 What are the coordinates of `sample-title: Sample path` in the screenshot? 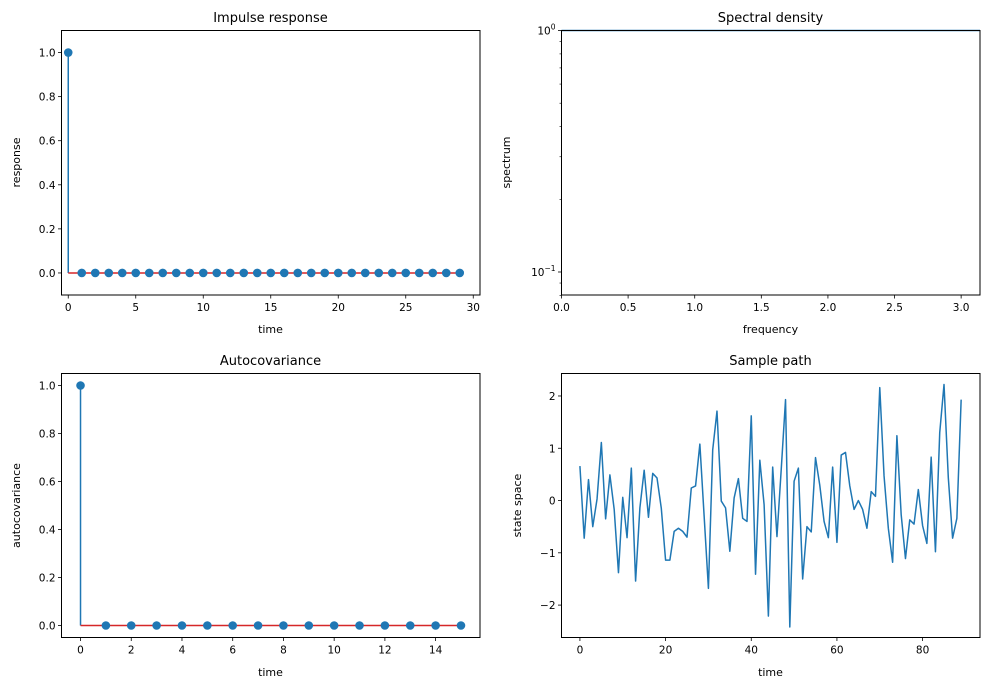 It's located at (770, 361).